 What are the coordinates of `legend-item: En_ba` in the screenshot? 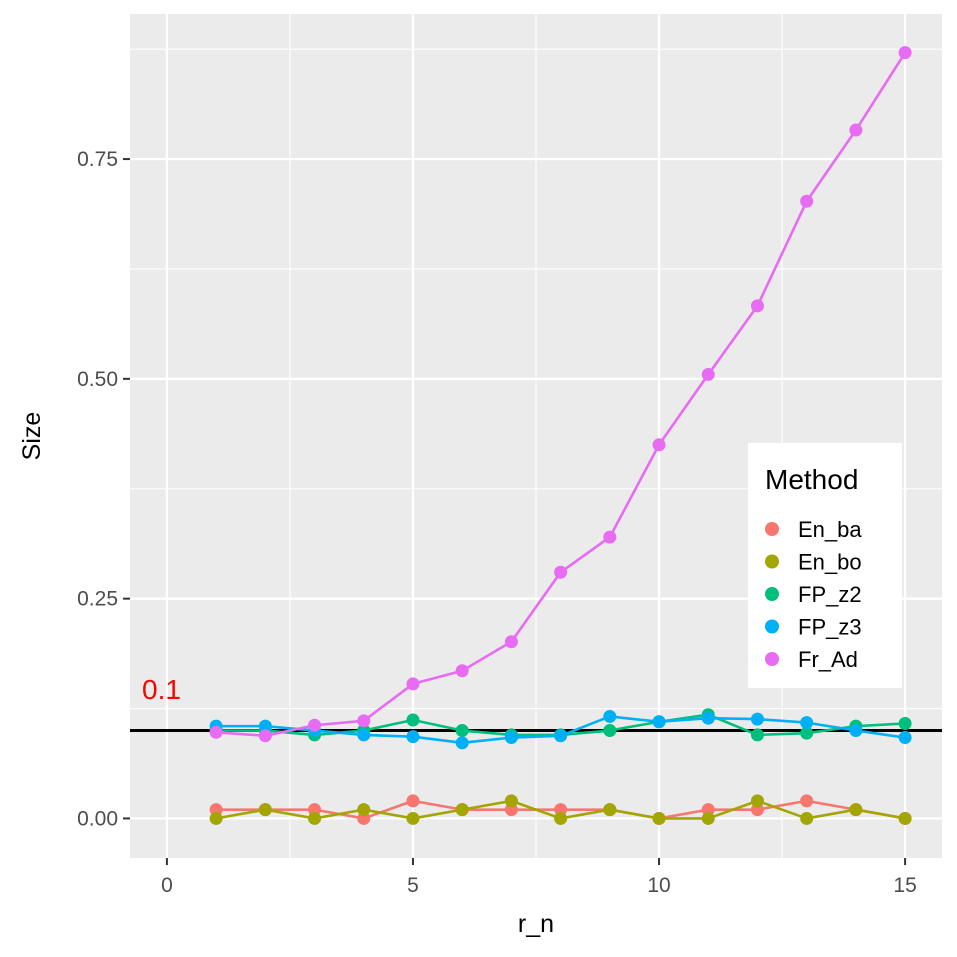 It's located at (813, 529).